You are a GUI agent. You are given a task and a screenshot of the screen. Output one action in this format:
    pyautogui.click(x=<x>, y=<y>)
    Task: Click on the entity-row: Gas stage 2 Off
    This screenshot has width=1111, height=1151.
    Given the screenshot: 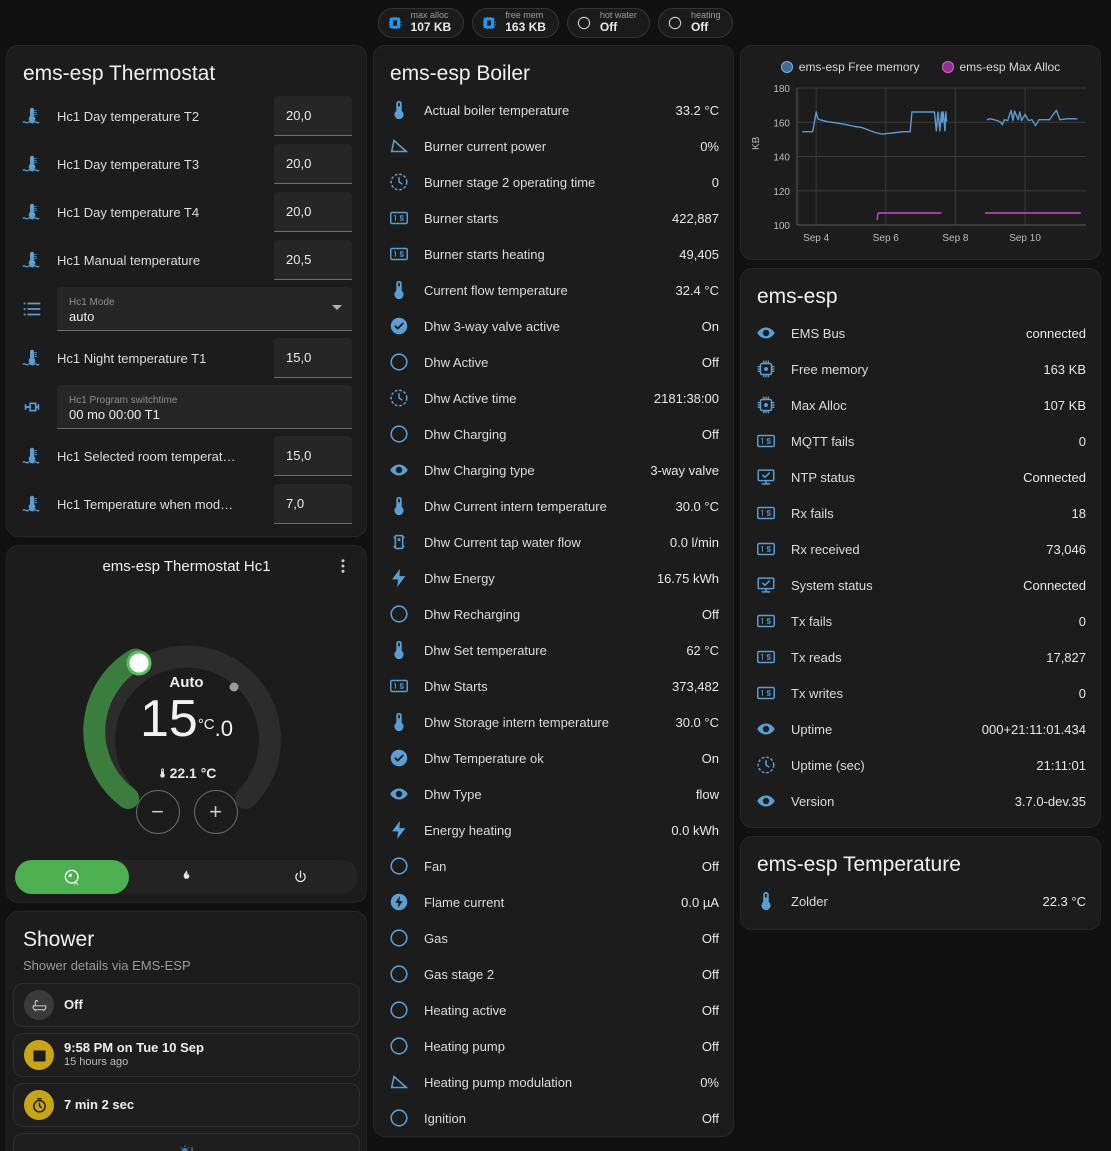 What is the action you would take?
    pyautogui.click(x=553, y=974)
    